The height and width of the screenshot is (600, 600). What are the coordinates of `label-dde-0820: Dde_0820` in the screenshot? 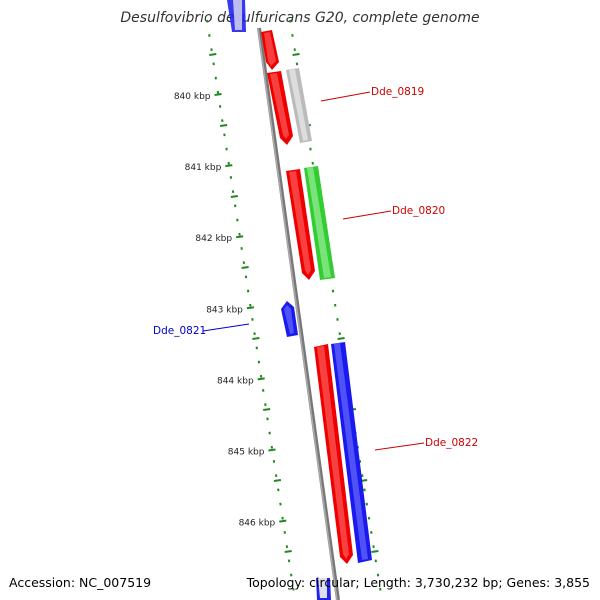 It's located at (418, 211).